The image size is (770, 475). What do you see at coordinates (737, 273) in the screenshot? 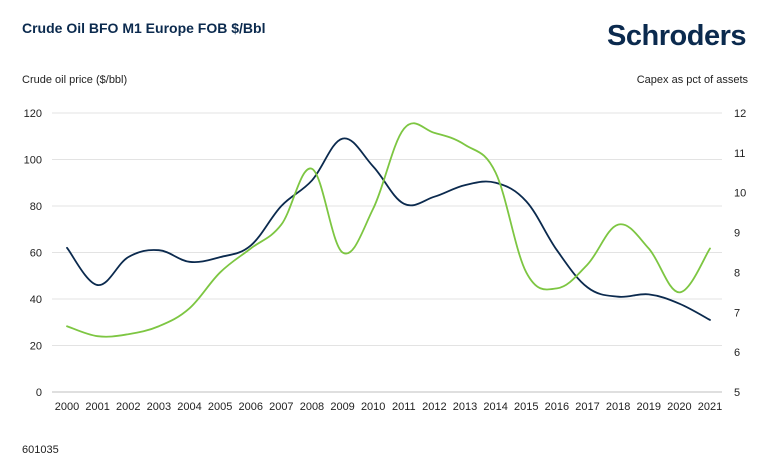
I see `right-tick-label: 8` at bounding box center [737, 273].